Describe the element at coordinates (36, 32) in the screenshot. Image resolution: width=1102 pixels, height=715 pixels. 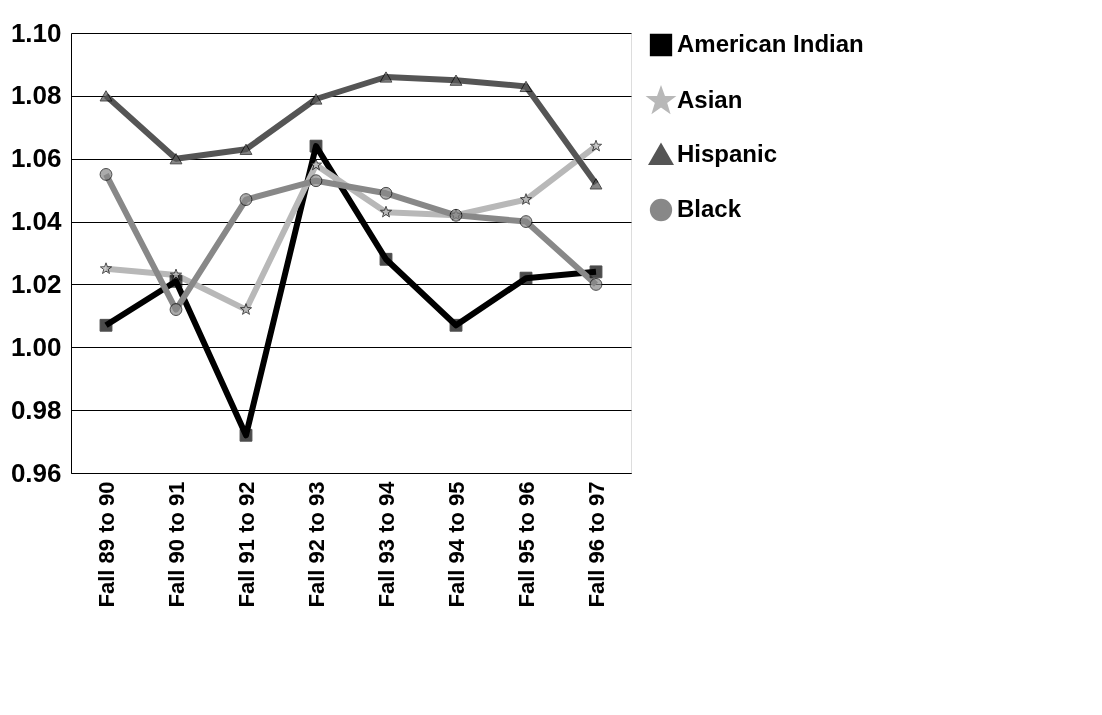
I see `y-tick-label: 1.10` at that location.